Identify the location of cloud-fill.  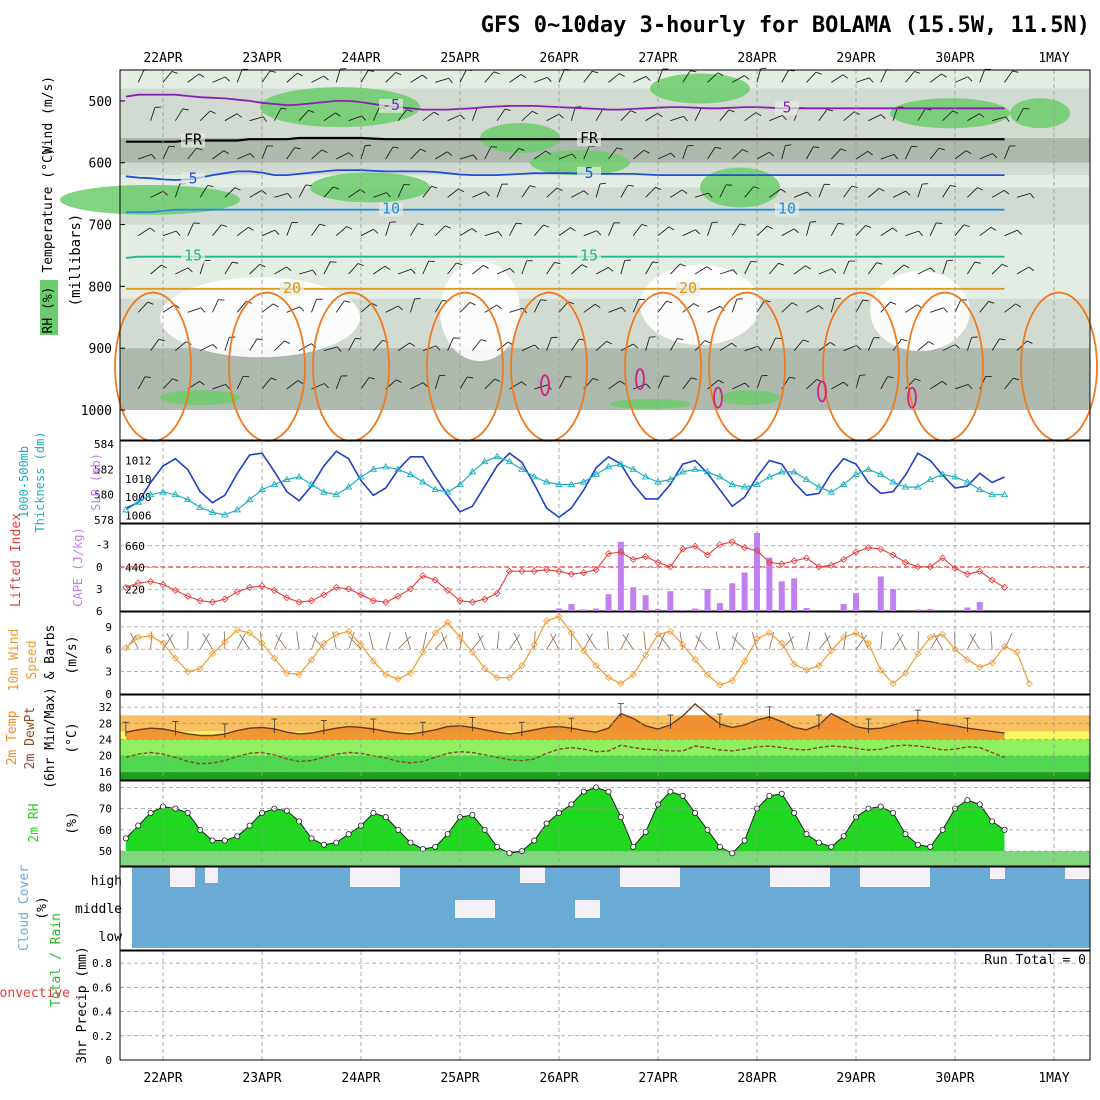
(611, 907).